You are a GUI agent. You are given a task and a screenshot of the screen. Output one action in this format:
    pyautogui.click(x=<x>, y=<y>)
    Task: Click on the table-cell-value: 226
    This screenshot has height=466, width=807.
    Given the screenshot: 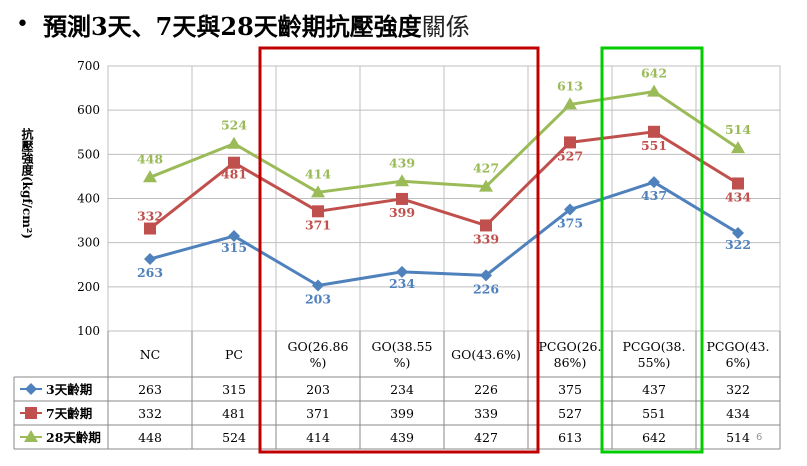 What is the action you would take?
    pyautogui.click(x=486, y=389)
    